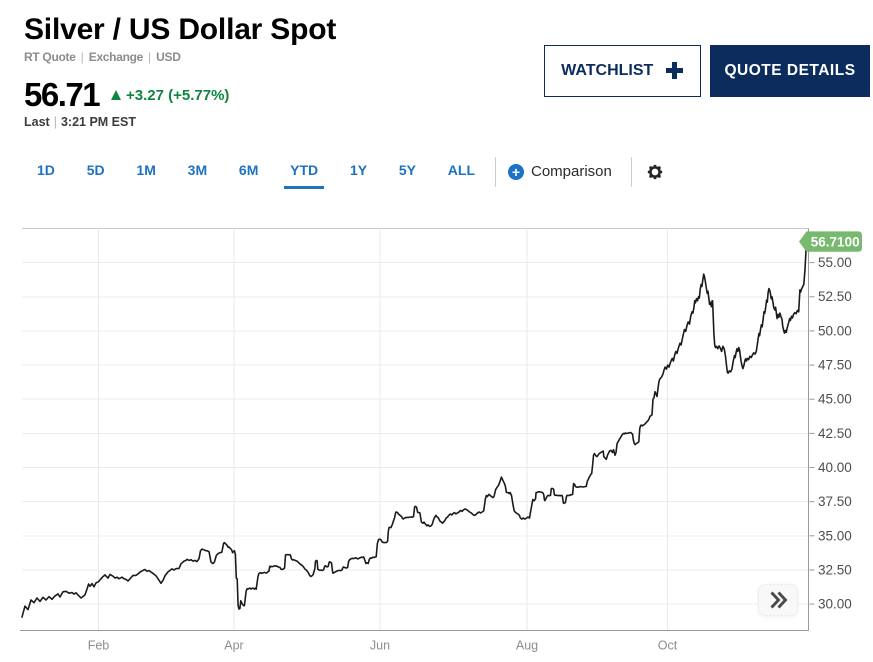  What do you see at coordinates (99, 646) in the screenshot?
I see `svg-text: Feb` at bounding box center [99, 646].